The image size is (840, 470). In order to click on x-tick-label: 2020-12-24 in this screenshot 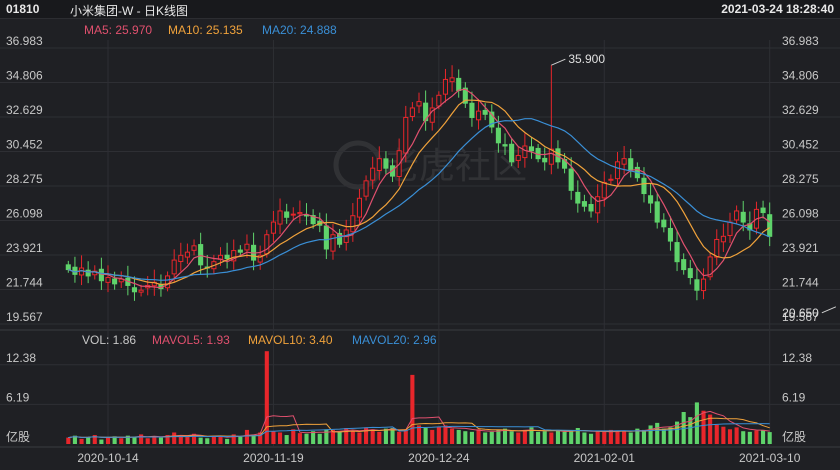, I will do `click(439, 458)`.